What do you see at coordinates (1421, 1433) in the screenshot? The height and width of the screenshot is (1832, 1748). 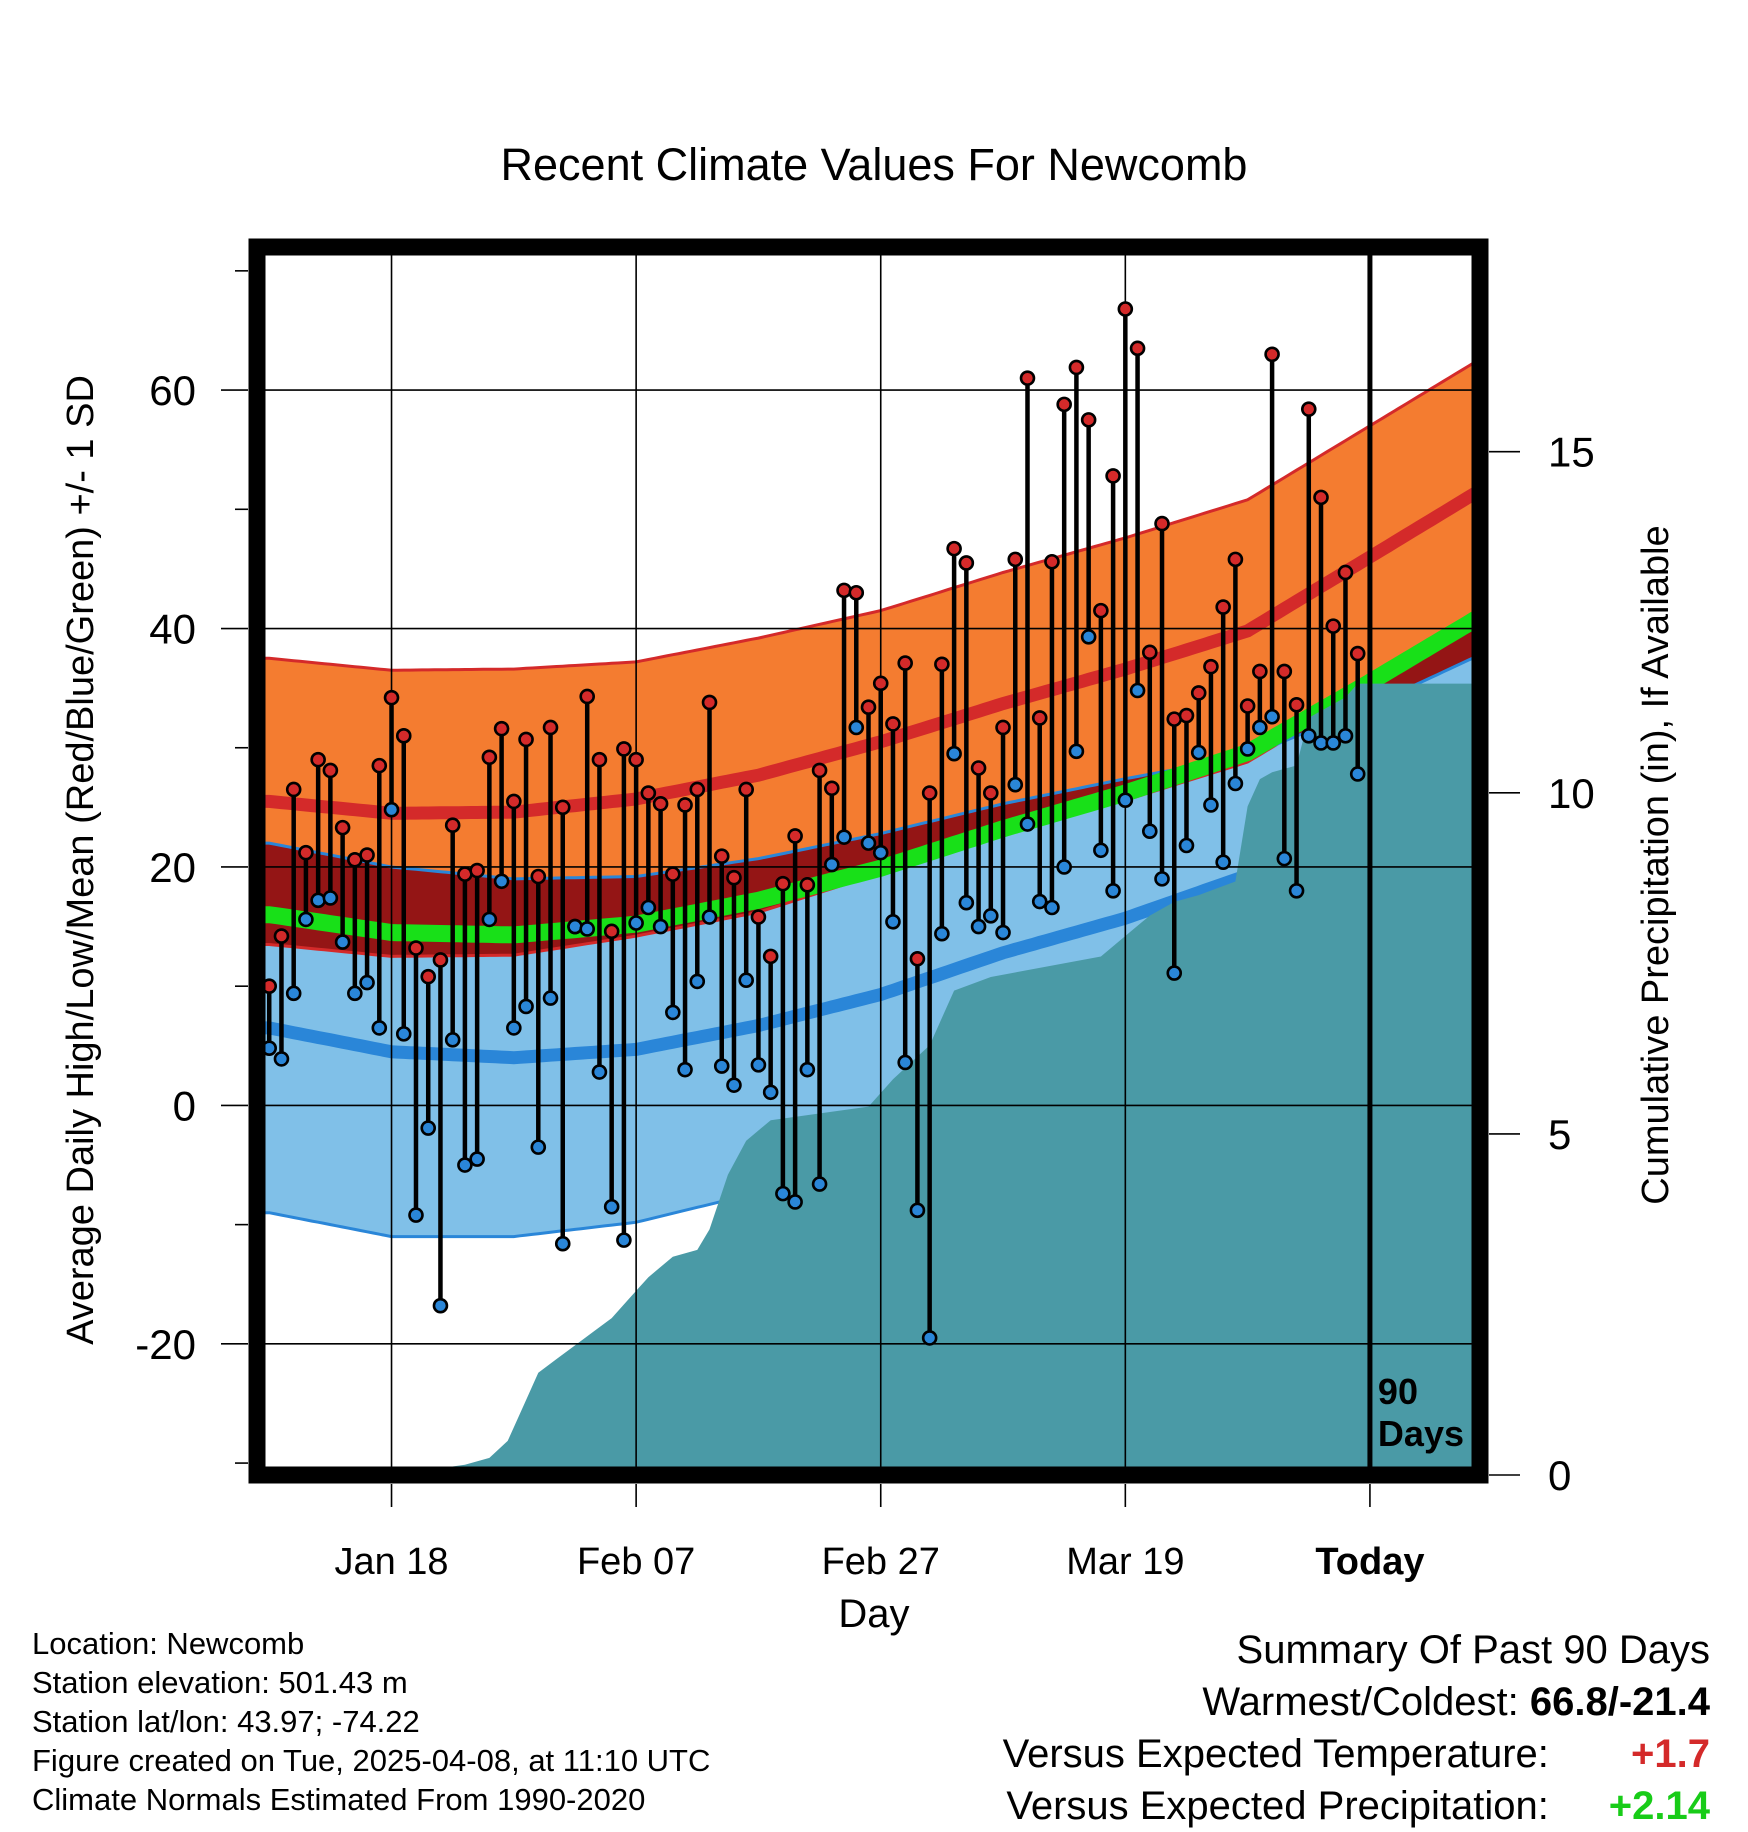 I see `today-days-label: Days` at bounding box center [1421, 1433].